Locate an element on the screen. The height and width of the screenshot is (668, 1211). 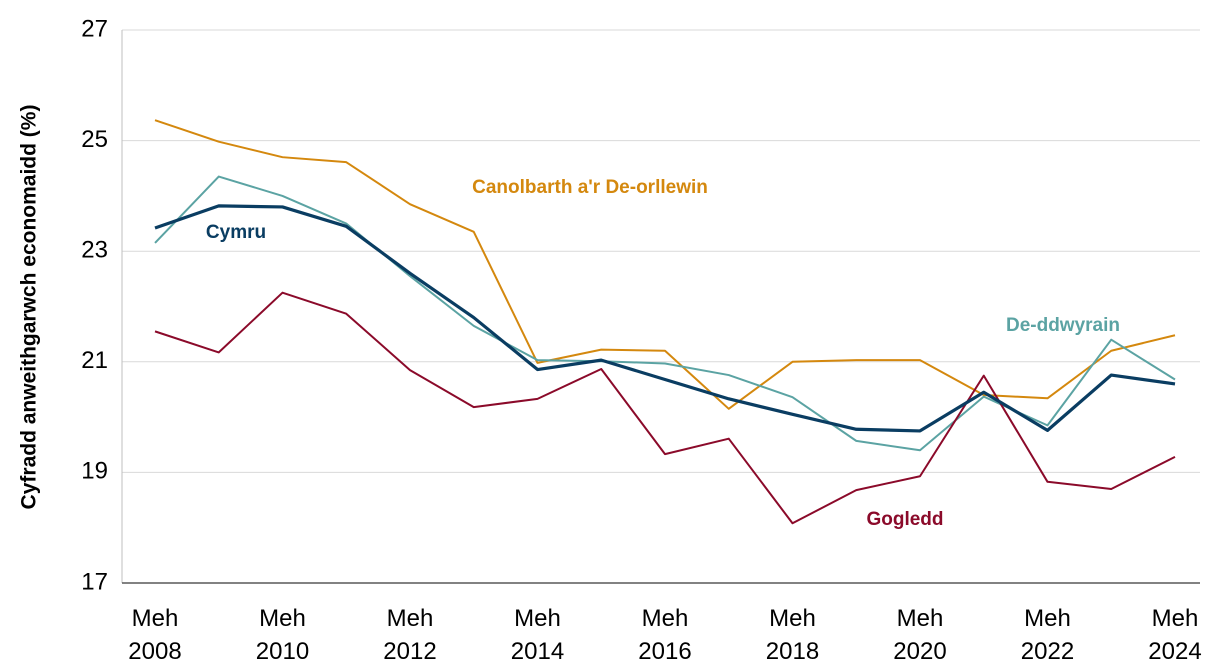
x-tick-label: Meh 2012 is located at coordinates (409, 635).